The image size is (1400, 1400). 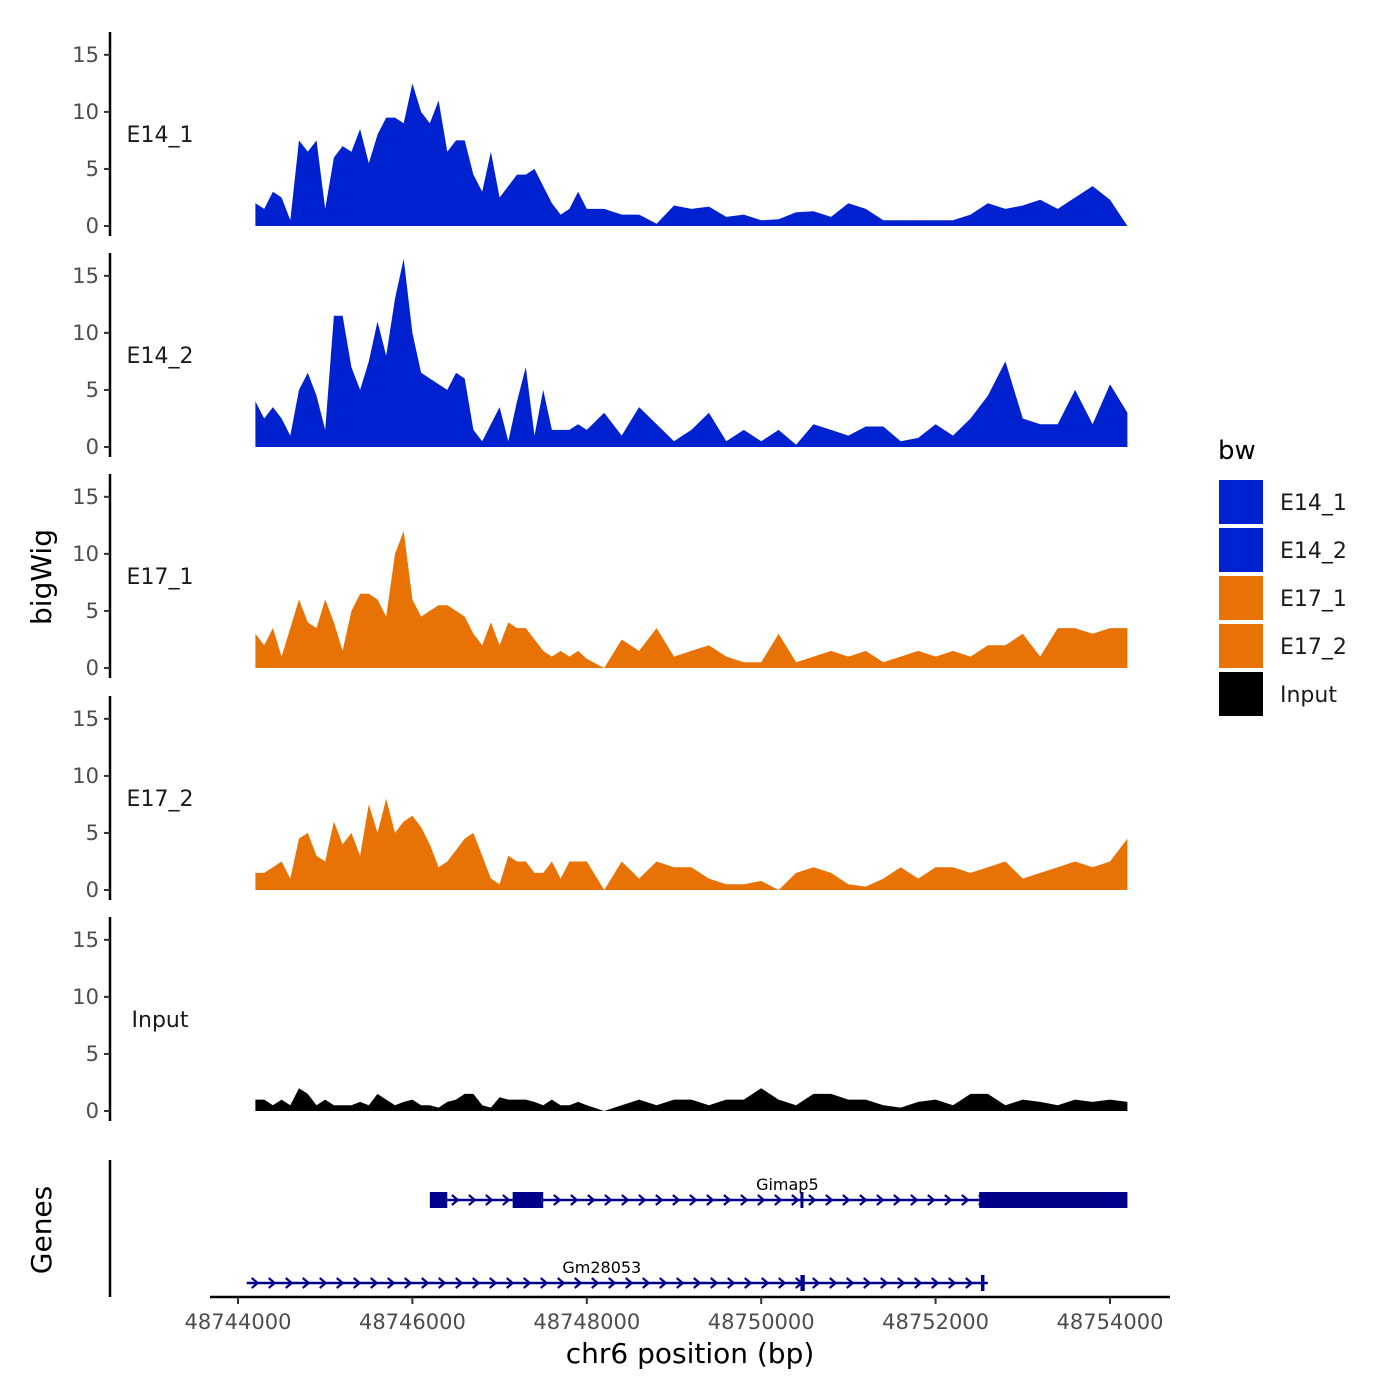 I want to click on track-E14_1: 0 5 10 15 E14_1, so click(x=600, y=135).